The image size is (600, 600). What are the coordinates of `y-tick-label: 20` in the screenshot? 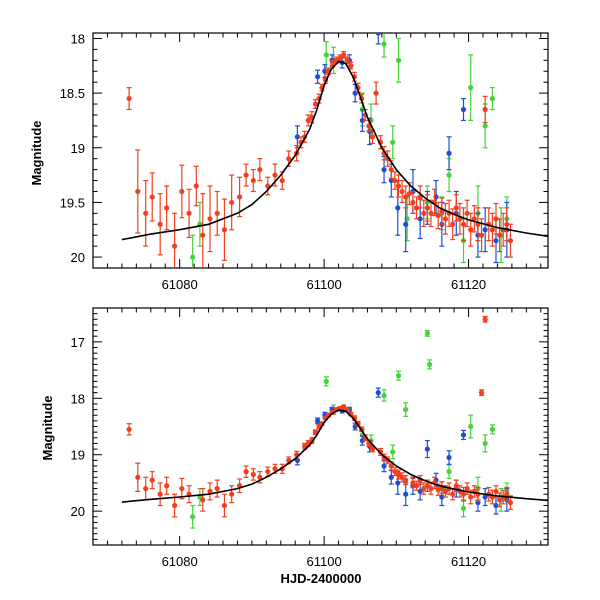 It's located at (78, 257).